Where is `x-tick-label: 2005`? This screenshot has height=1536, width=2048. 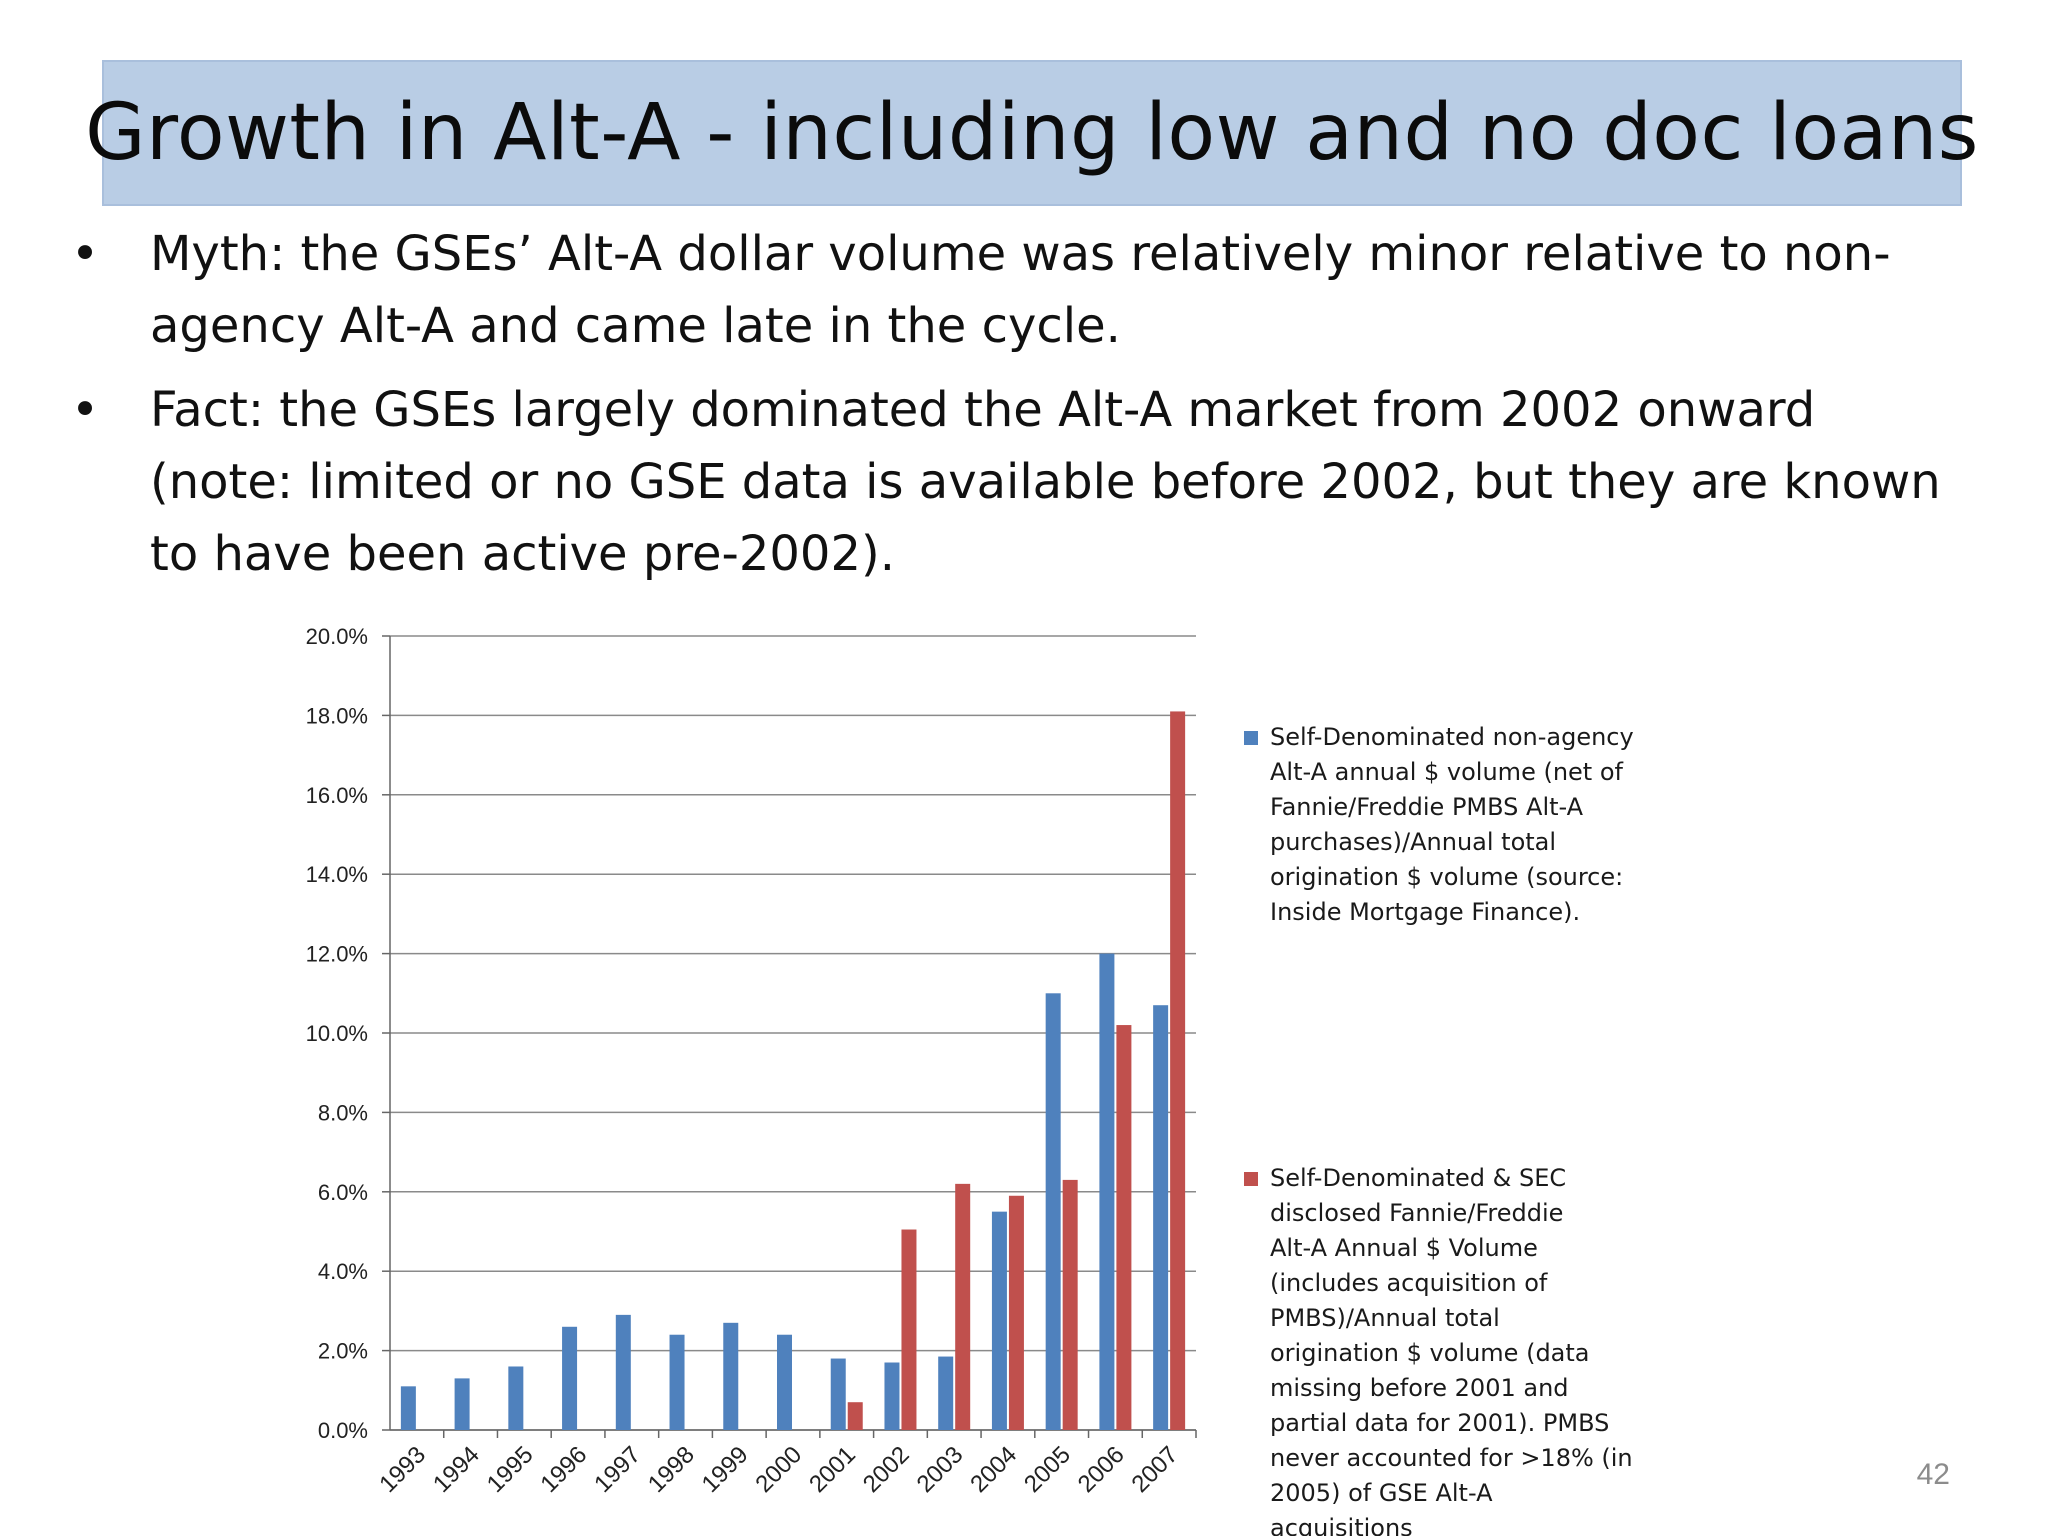 x-tick-label: 2005 is located at coordinates (1047, 1469).